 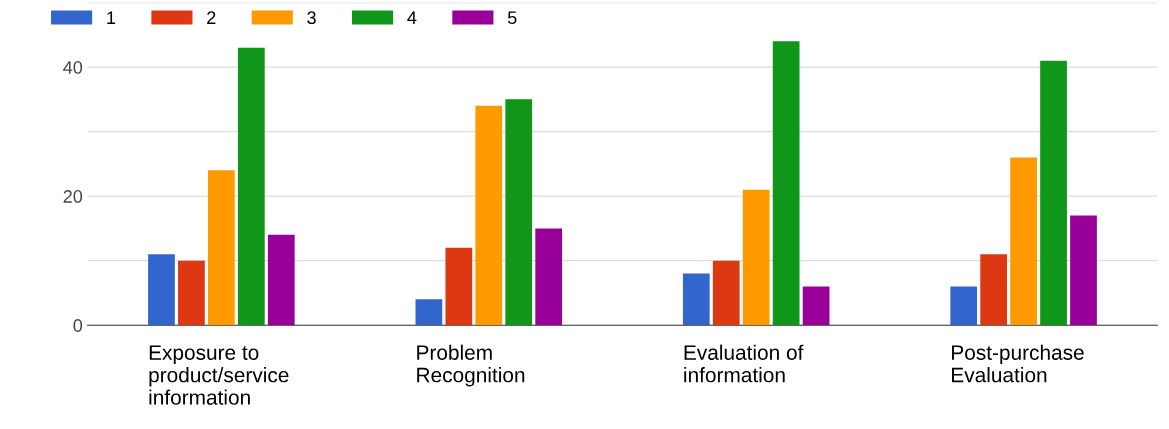 What do you see at coordinates (512, 18) in the screenshot?
I see `legend-label: 5` at bounding box center [512, 18].